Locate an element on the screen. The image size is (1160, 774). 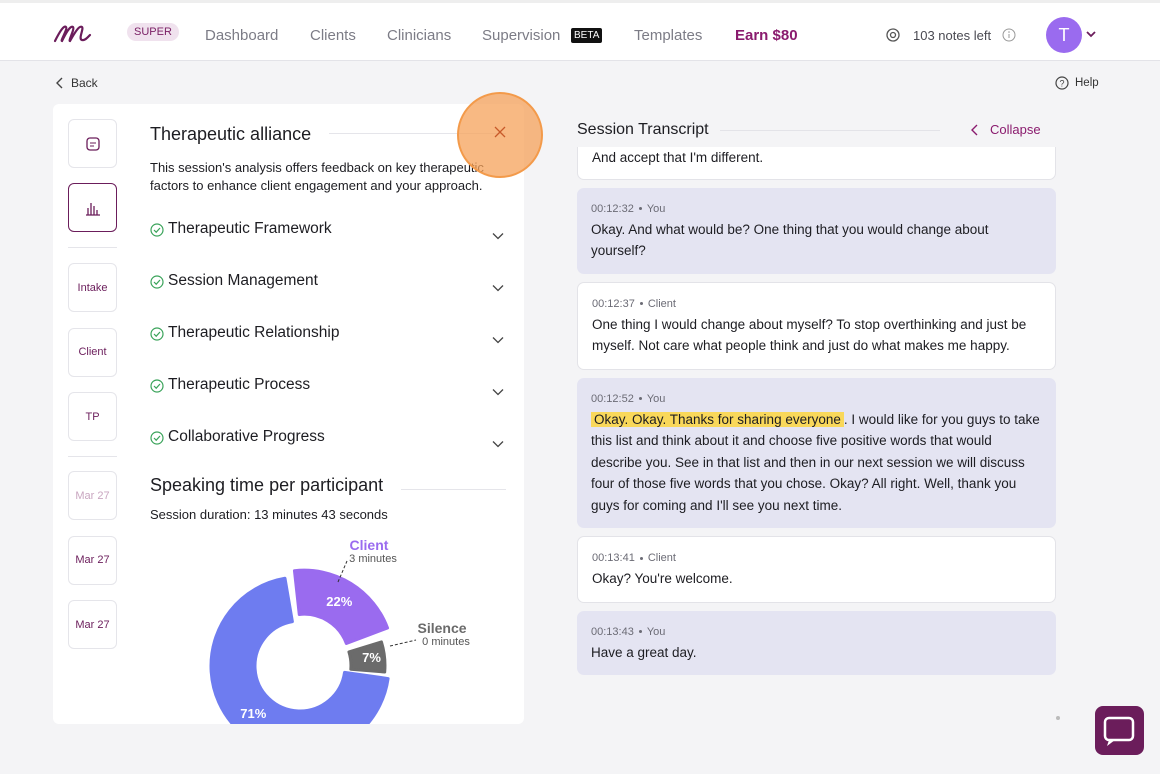
message-time: 00:12:37 is located at coordinates (613, 303).